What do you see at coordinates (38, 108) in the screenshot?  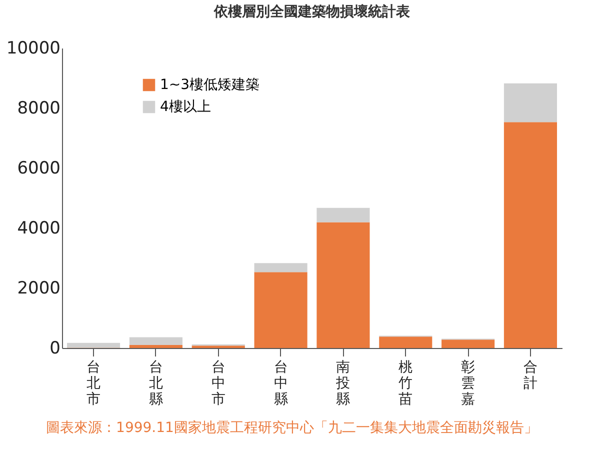 I see `y-tick-label: 8000` at bounding box center [38, 108].